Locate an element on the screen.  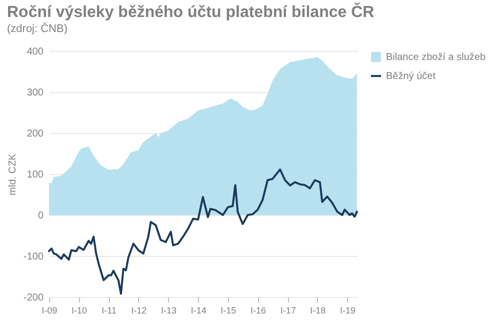
chart-title: Roční výsleky běžného účtu platební bilance ČR is located at coordinates (191, 11).